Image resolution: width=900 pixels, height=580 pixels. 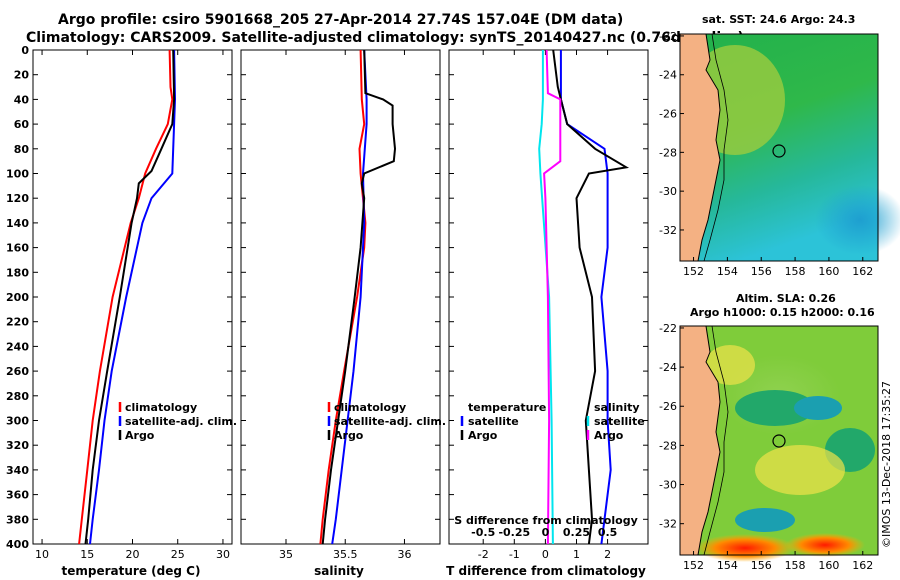 What do you see at coordinates (22, 149) in the screenshot?
I see `y-tick-label: 80` at bounding box center [22, 149].